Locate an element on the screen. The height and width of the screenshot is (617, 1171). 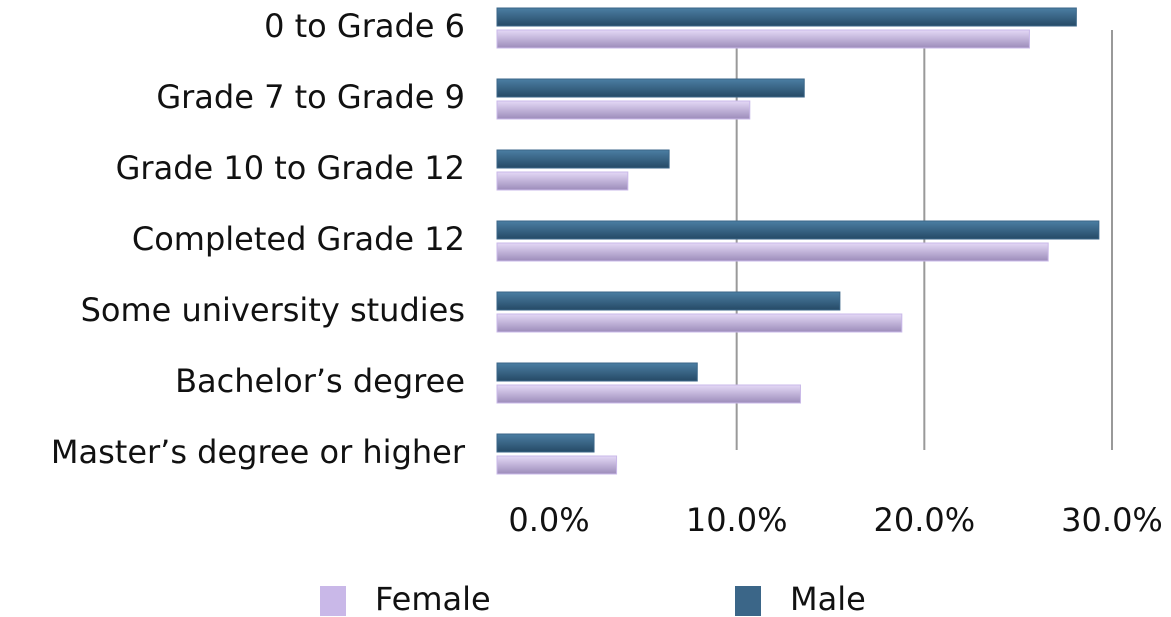
category-label: Master’s degree or higher is located at coordinates (258, 452).